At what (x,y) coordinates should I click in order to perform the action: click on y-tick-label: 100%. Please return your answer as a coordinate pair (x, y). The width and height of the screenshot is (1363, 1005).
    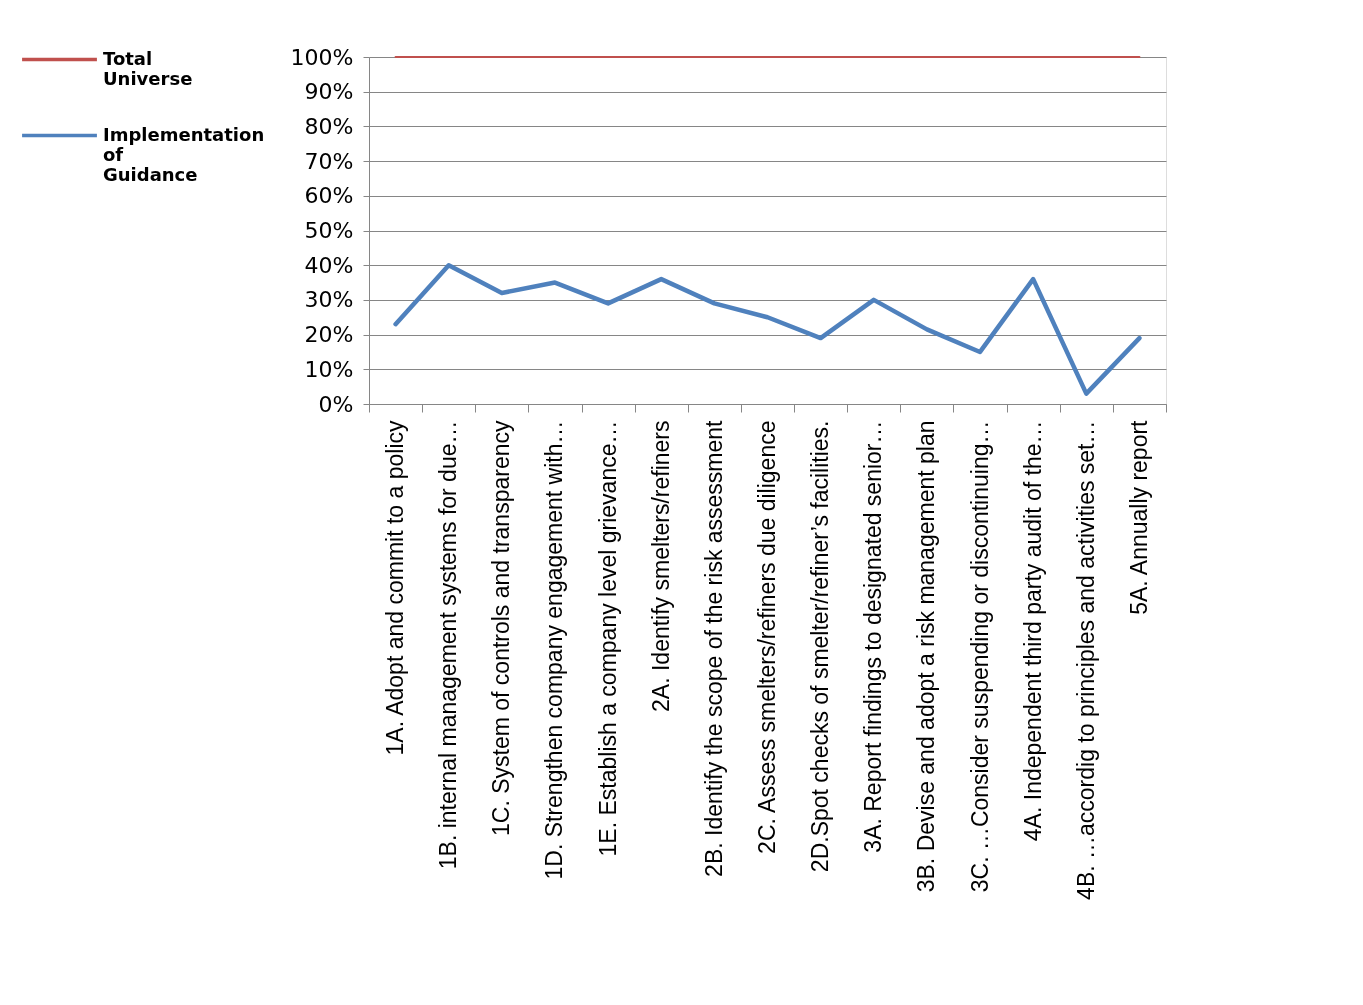
    Looking at the image, I should click on (322, 57).